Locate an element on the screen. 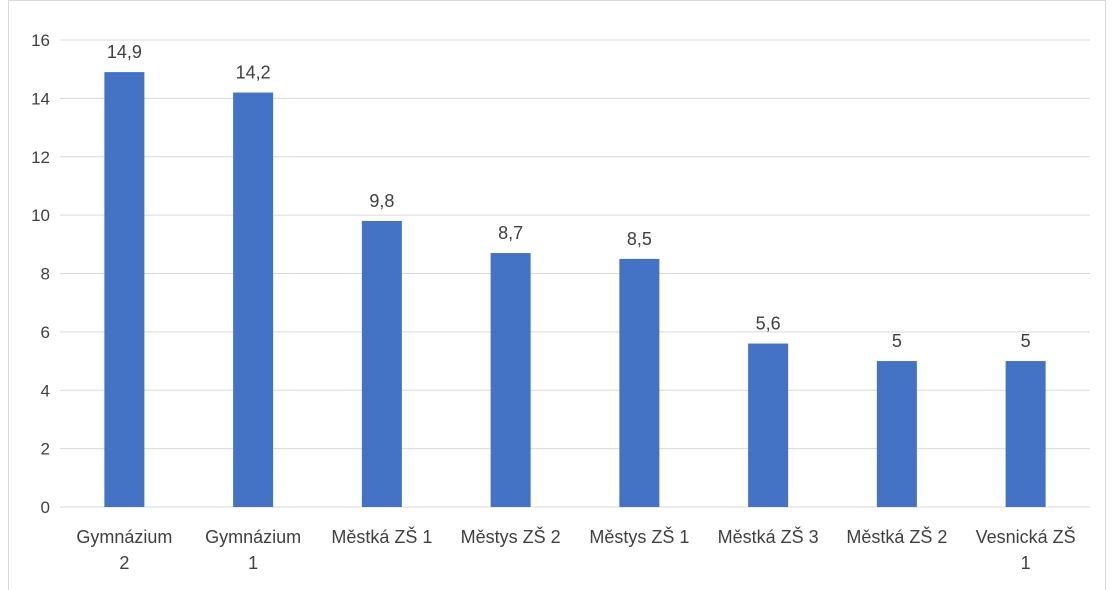 The height and width of the screenshot is (590, 1115). y-tick-label-4: 4 is located at coordinates (45, 390).